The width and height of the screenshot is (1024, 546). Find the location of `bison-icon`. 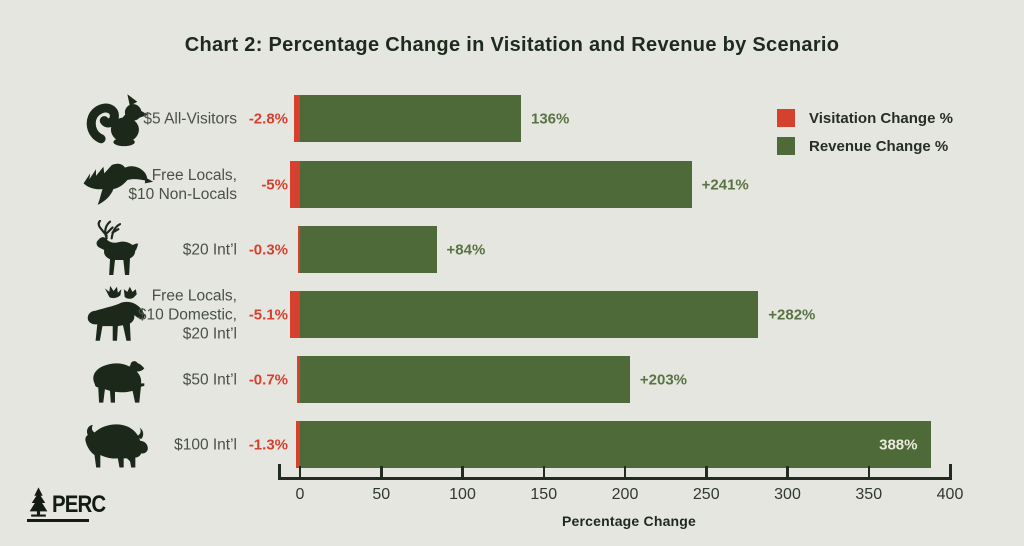

bison-icon is located at coordinates (116, 445).